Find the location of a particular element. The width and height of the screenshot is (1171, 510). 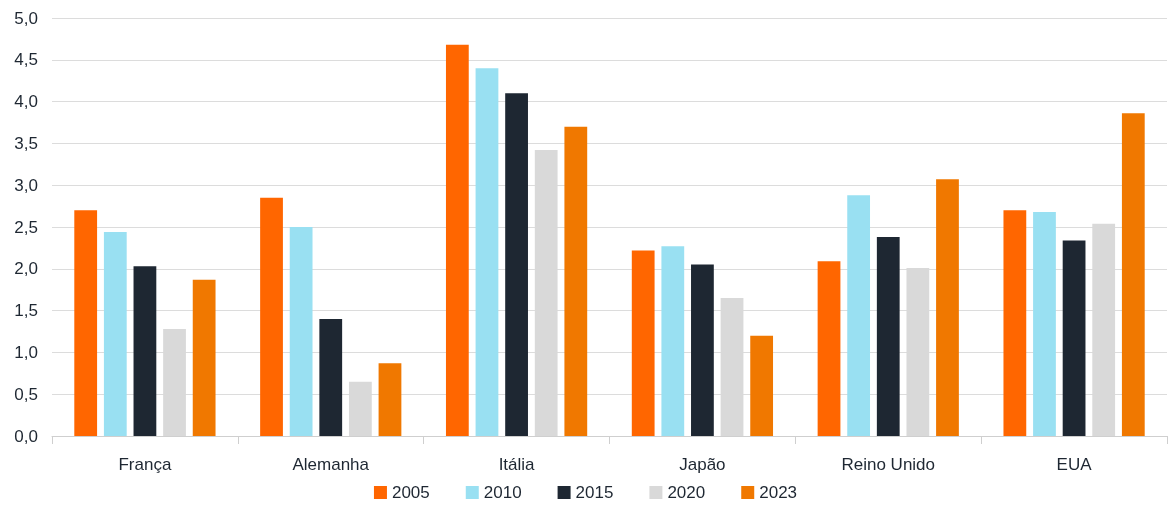

x-tick-label: EUA is located at coordinates (1074, 464).